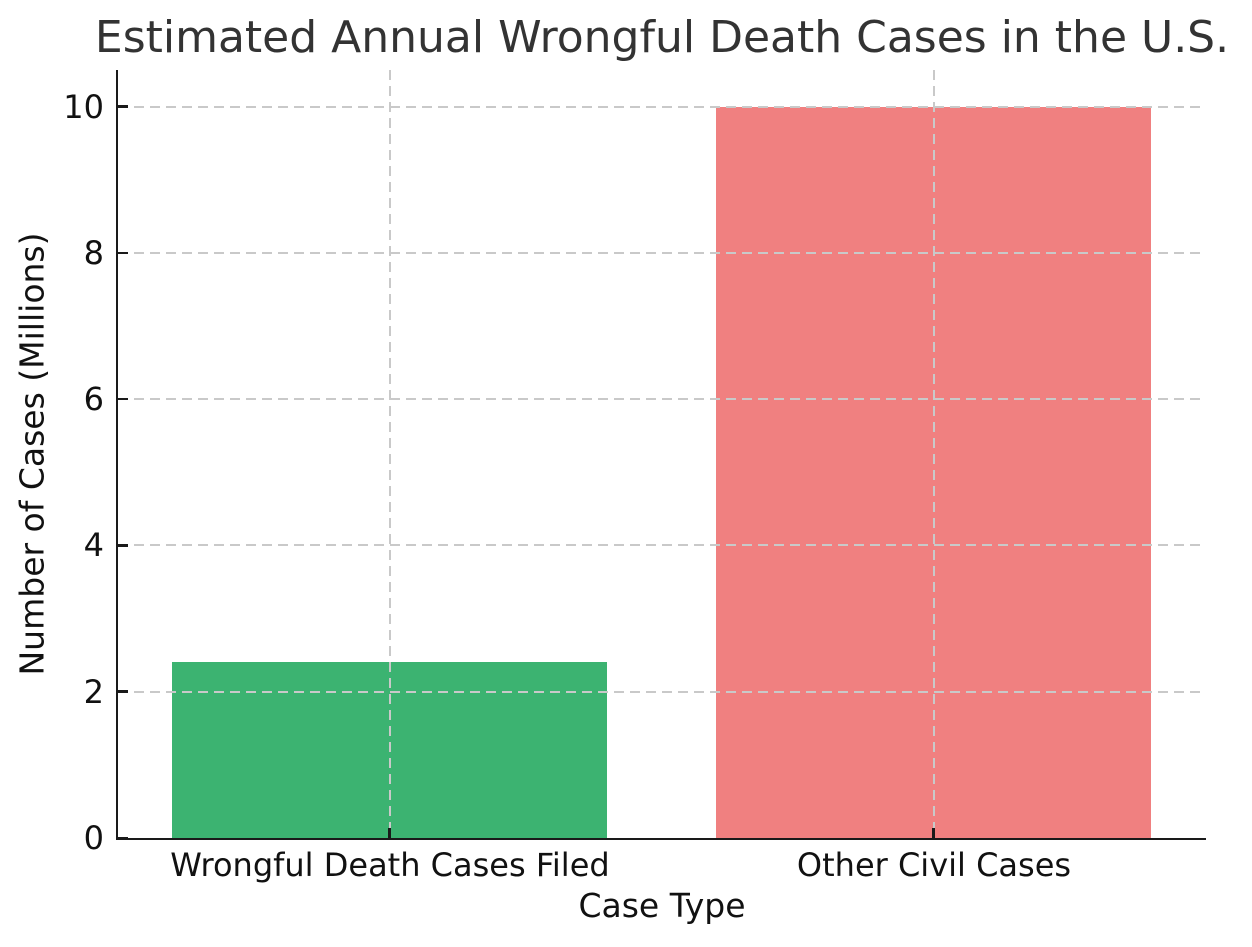 This screenshot has width=1252, height=947. Describe the element at coordinates (93, 252) in the screenshot. I see `y-tick-label: 8` at that location.